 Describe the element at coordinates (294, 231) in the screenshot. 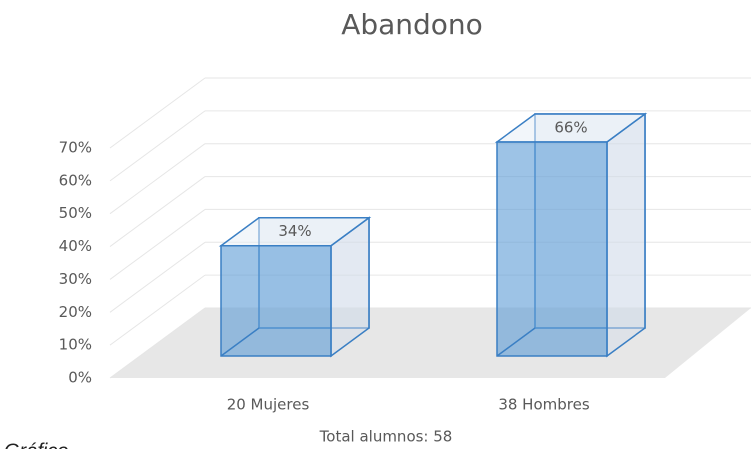

I see `data-label: 34%` at that location.